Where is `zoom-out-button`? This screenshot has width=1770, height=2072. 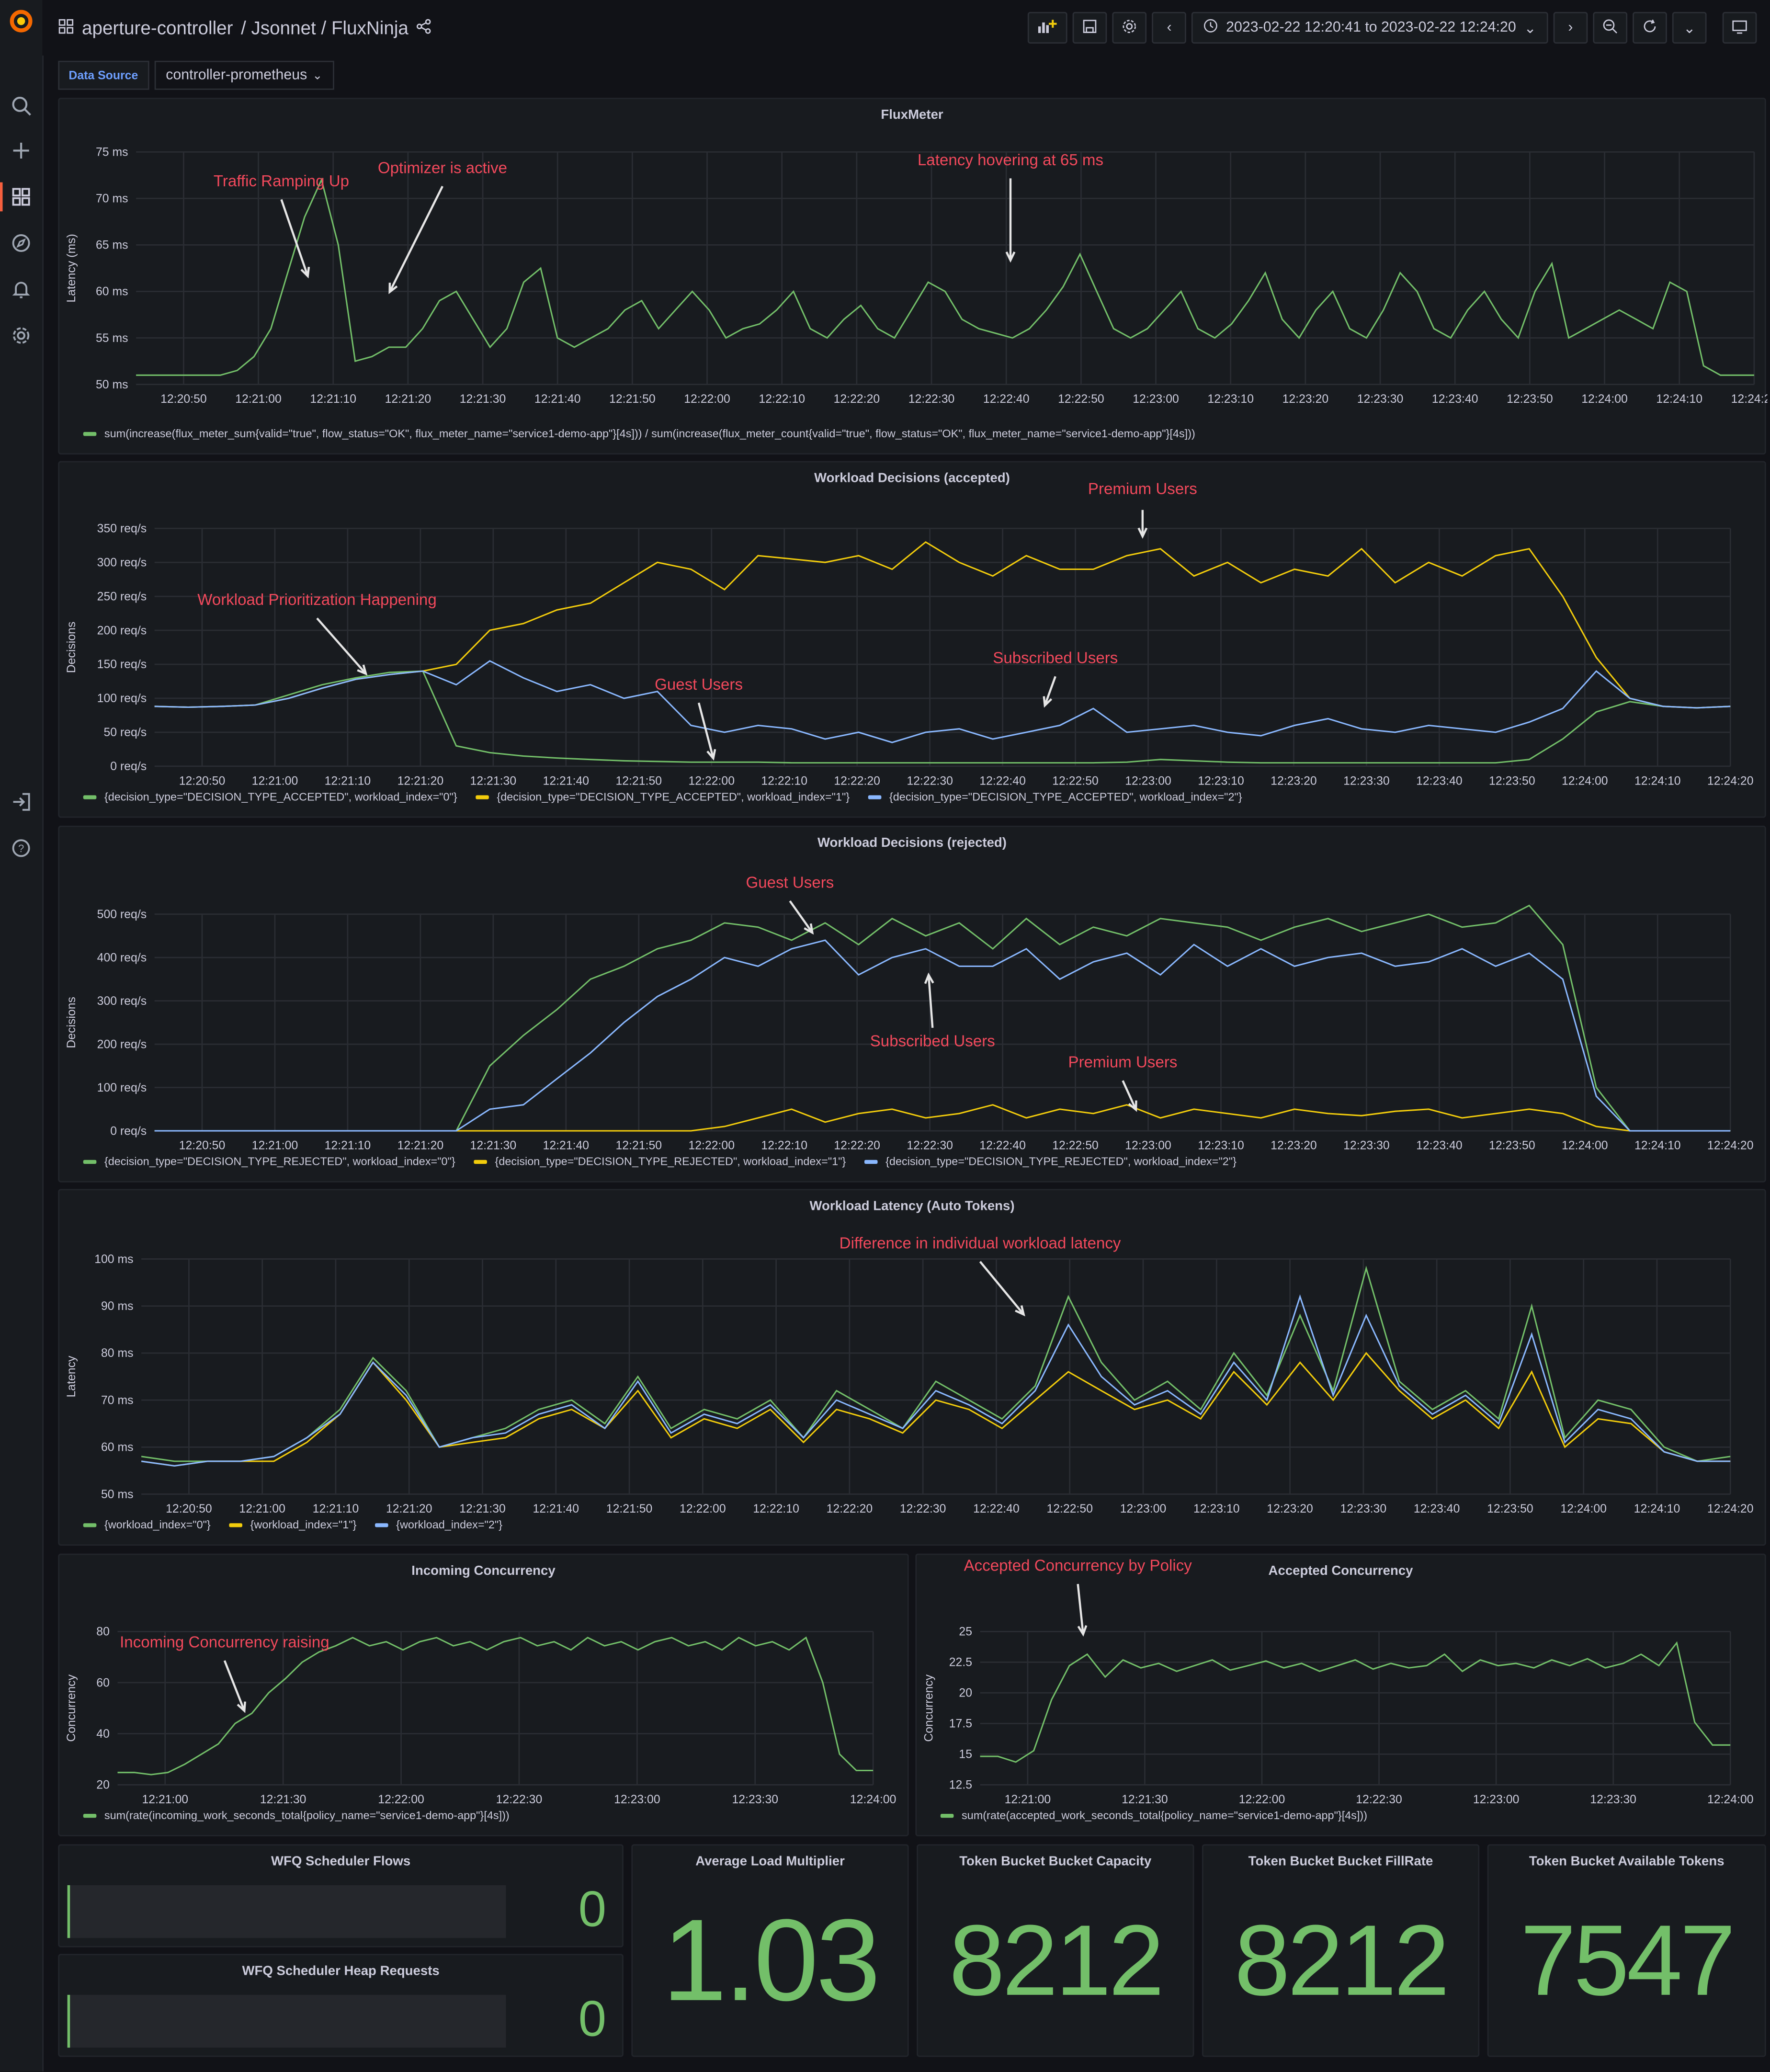
zoom-out-button is located at coordinates (1610, 27).